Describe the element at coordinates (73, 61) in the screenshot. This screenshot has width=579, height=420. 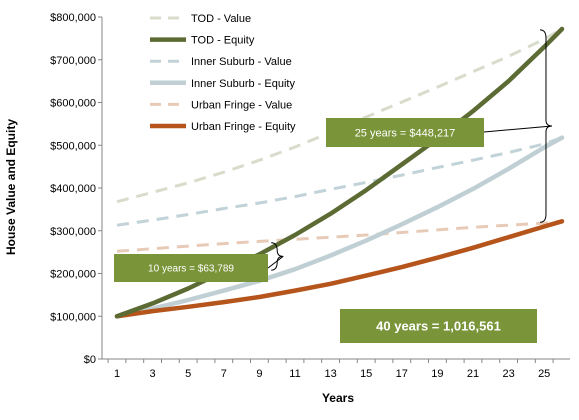
I see `y-tick-label: $700,000` at that location.